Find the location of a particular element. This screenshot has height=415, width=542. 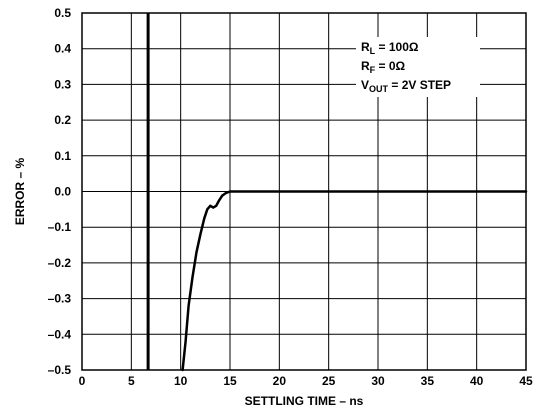

y-tick-label: –0.2 is located at coordinates (60, 263).